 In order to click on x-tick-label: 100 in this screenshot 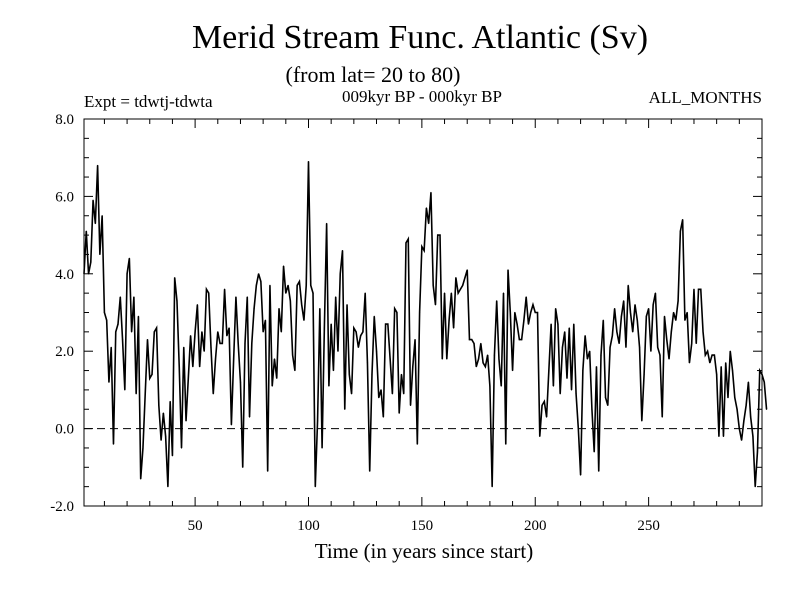, I will do `click(308, 526)`.